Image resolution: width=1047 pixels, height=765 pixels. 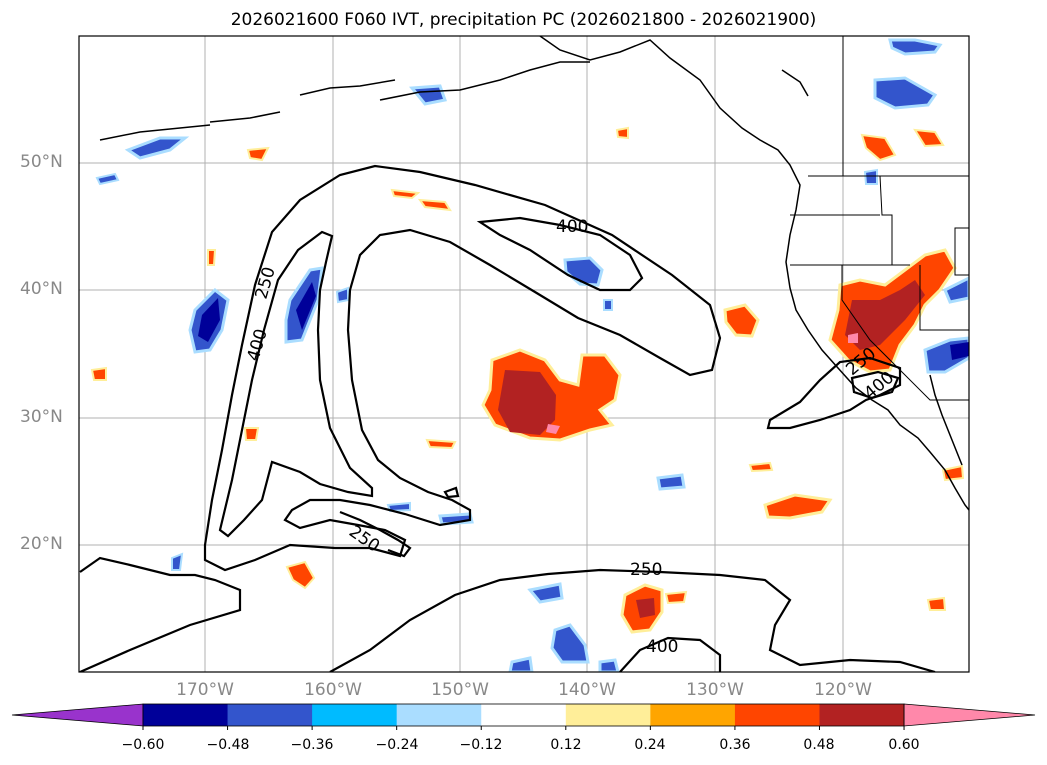 What do you see at coordinates (650, 745) in the screenshot?
I see `colorbar-tick: 0.24` at bounding box center [650, 745].